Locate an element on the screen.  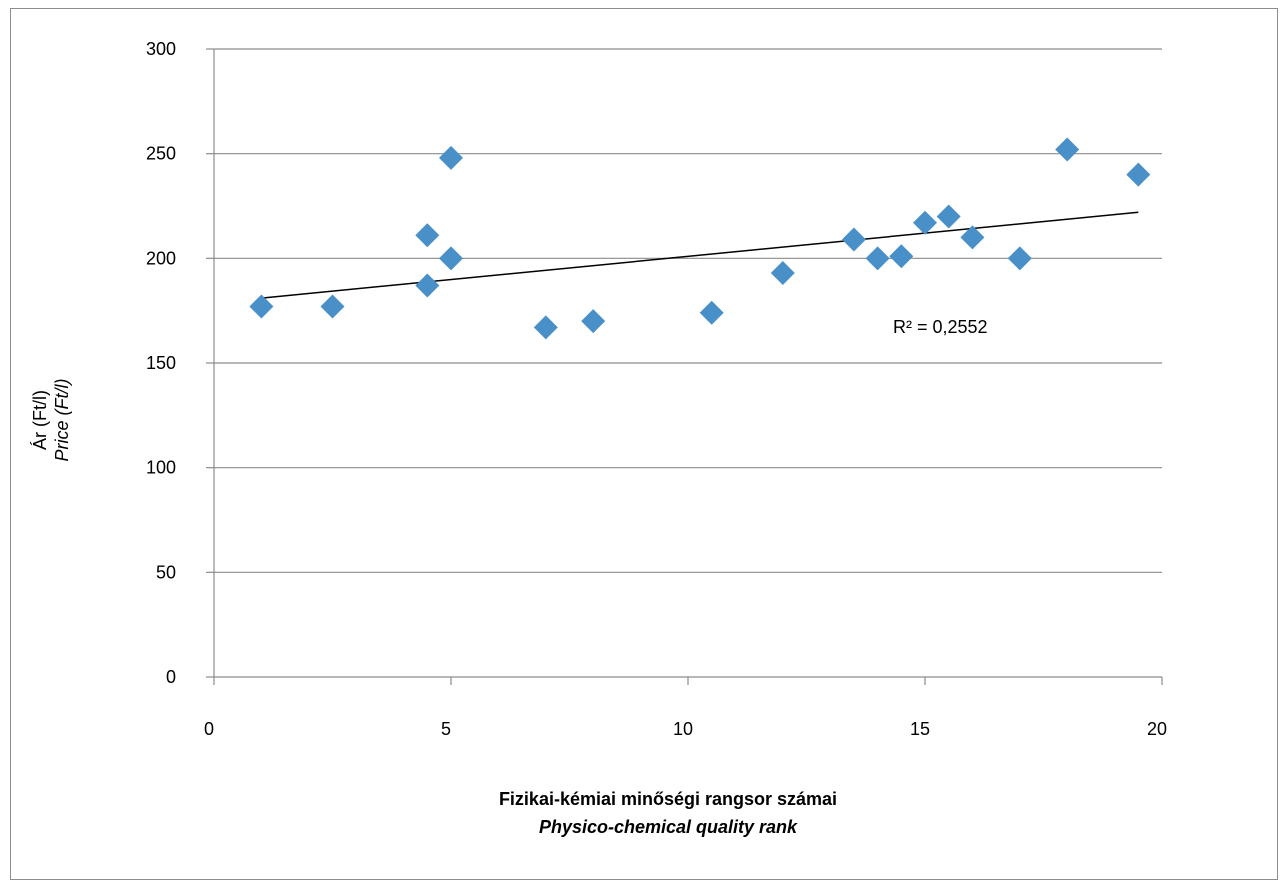
x-tick-label: 20 is located at coordinates (1157, 729).